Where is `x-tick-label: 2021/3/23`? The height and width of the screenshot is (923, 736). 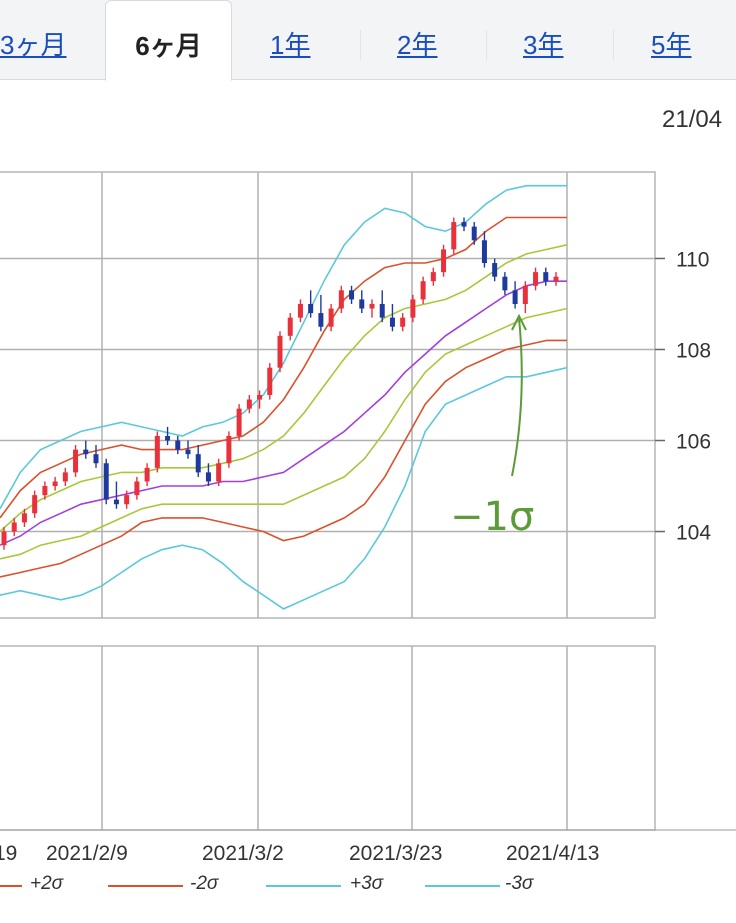
x-tick-label: 2021/3/23 is located at coordinates (395, 853).